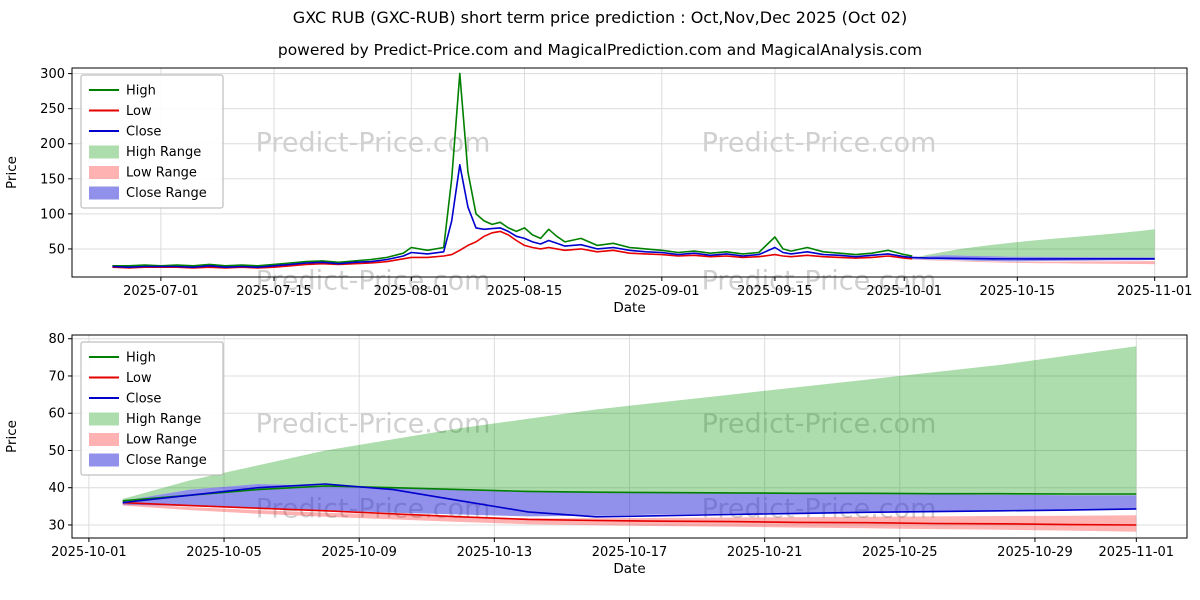 The width and height of the screenshot is (1200, 600). Describe the element at coordinates (56, 339) in the screenshot. I see `y-tick-label: 80` at that location.